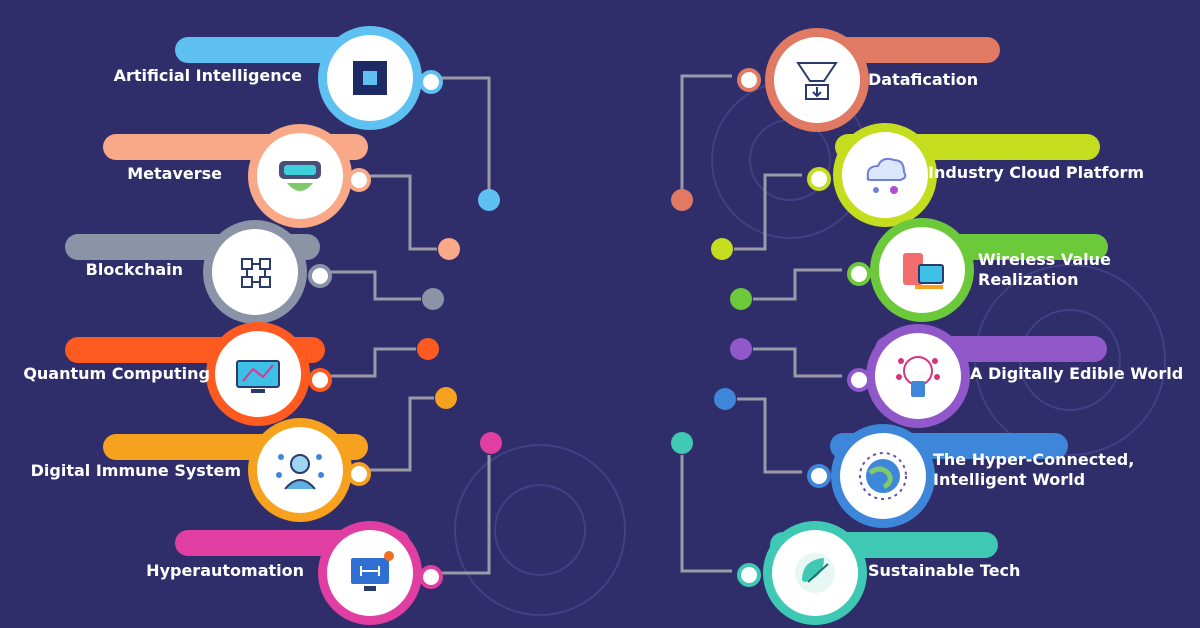 Image resolution: width=1200 pixels, height=628 pixels. I want to click on topic-label: The Hyper-Connected, Intelligent World, so click(1034, 469).